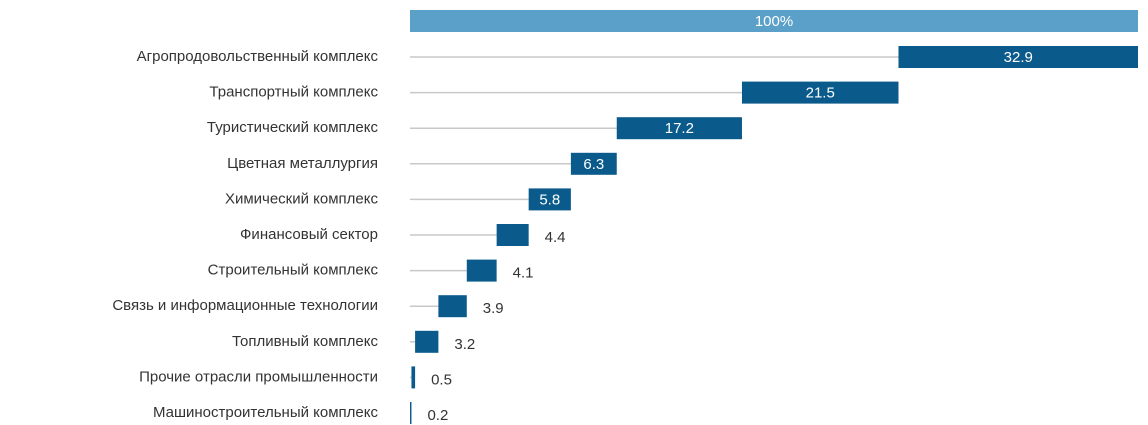 This screenshot has width=1148, height=425. I want to click on value-label: 32.9, so click(1018, 57).